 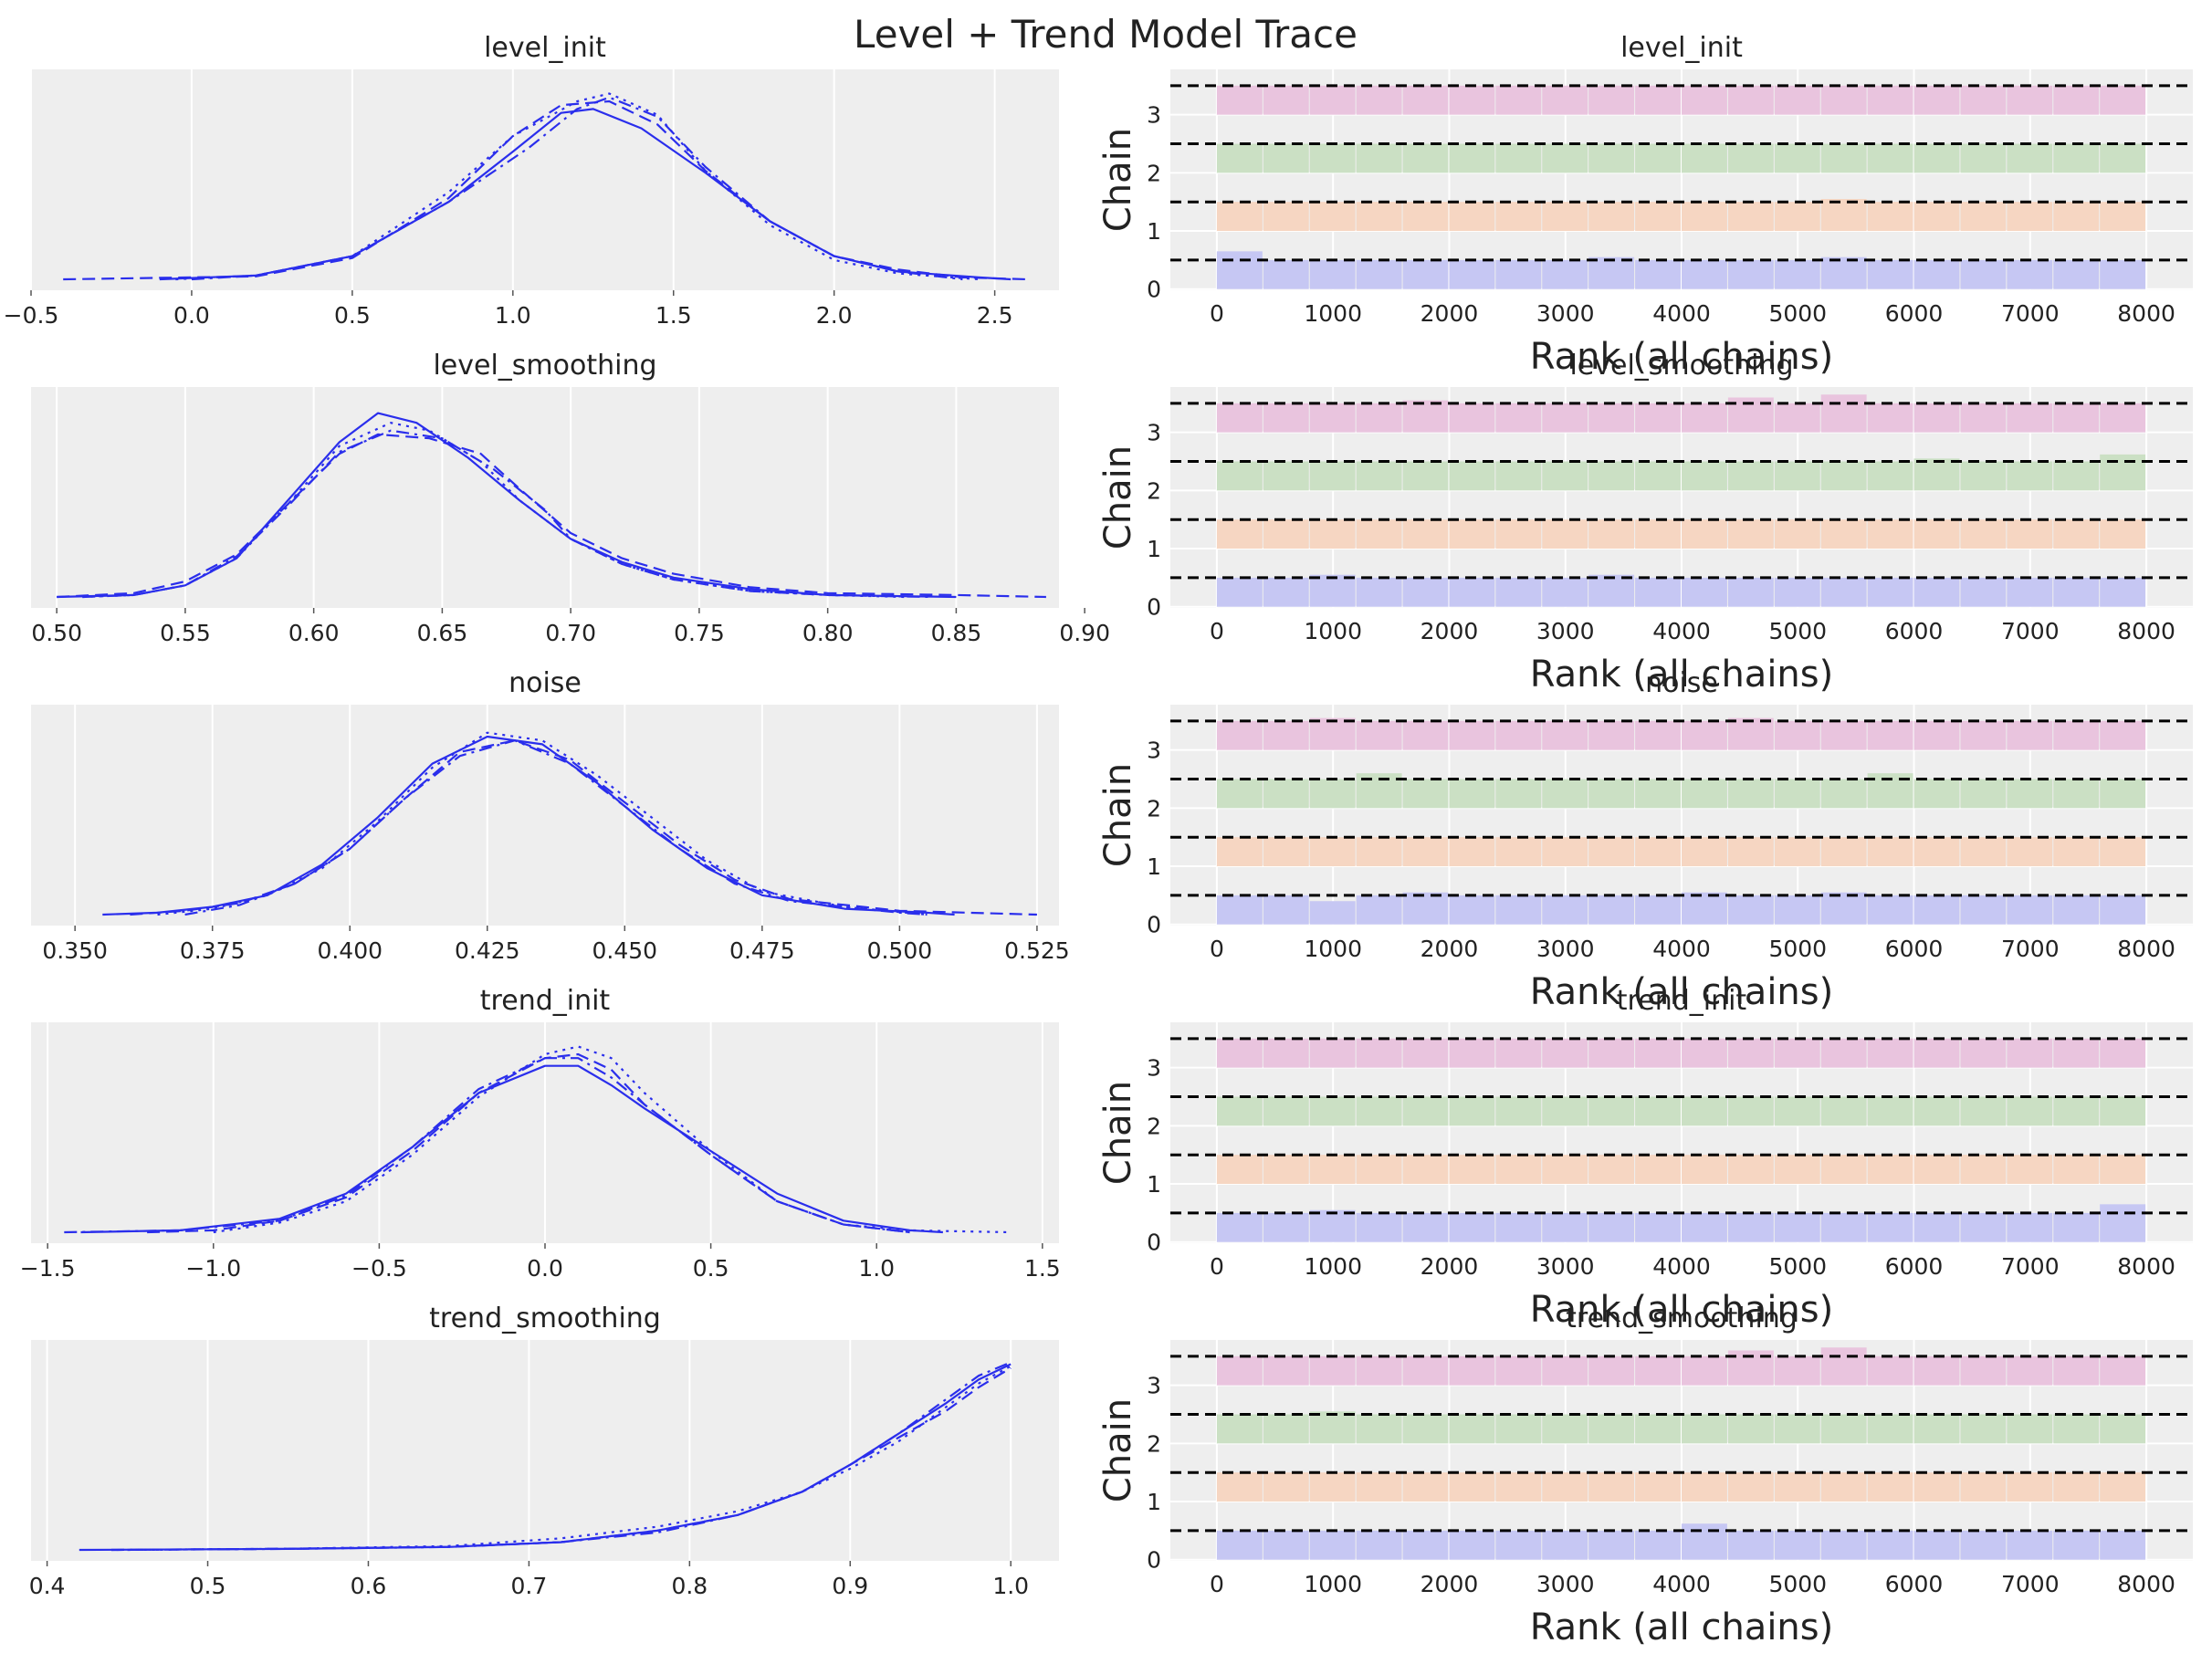 What do you see at coordinates (1450, 631) in the screenshot?
I see `x-tick-label: 2000` at bounding box center [1450, 631].